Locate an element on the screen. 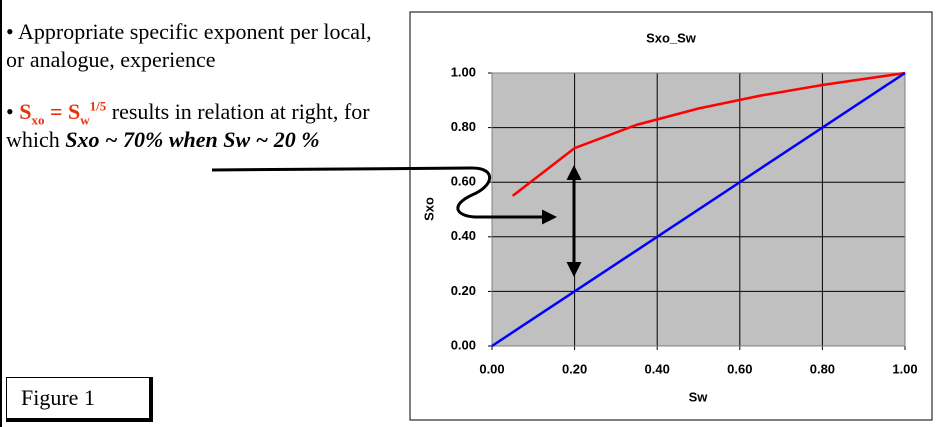 This screenshot has height=427, width=937. formula-sub: w is located at coordinates (85, 120).